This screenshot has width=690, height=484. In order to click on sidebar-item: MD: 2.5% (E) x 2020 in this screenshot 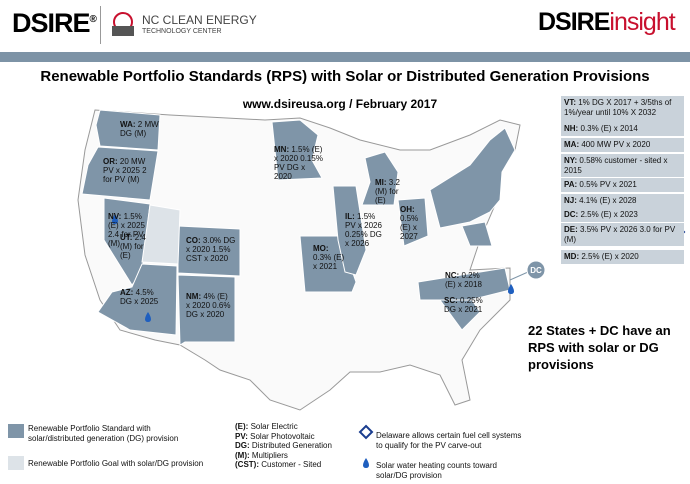, I will do `click(622, 257)`.